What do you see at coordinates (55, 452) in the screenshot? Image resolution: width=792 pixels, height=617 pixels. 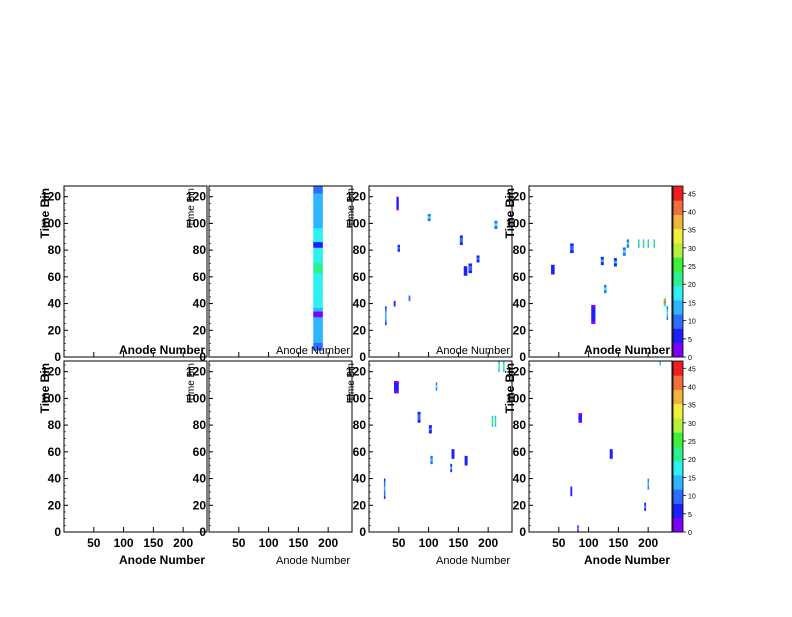 I see `y-tick-label: 60` at bounding box center [55, 452].